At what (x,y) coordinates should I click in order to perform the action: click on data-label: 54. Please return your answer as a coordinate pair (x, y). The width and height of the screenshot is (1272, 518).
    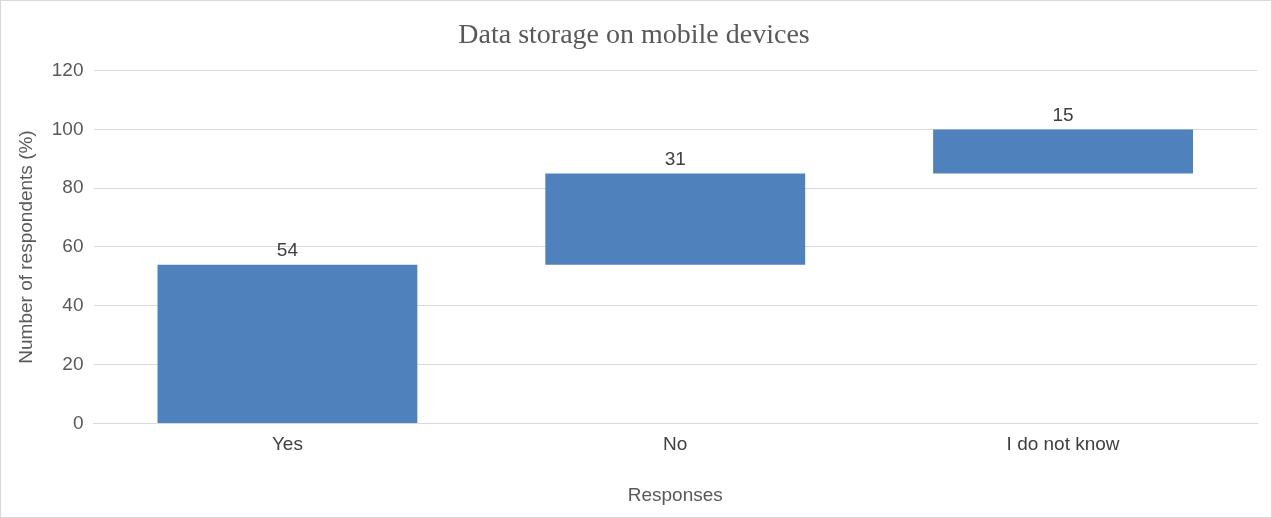
    Looking at the image, I should click on (287, 250).